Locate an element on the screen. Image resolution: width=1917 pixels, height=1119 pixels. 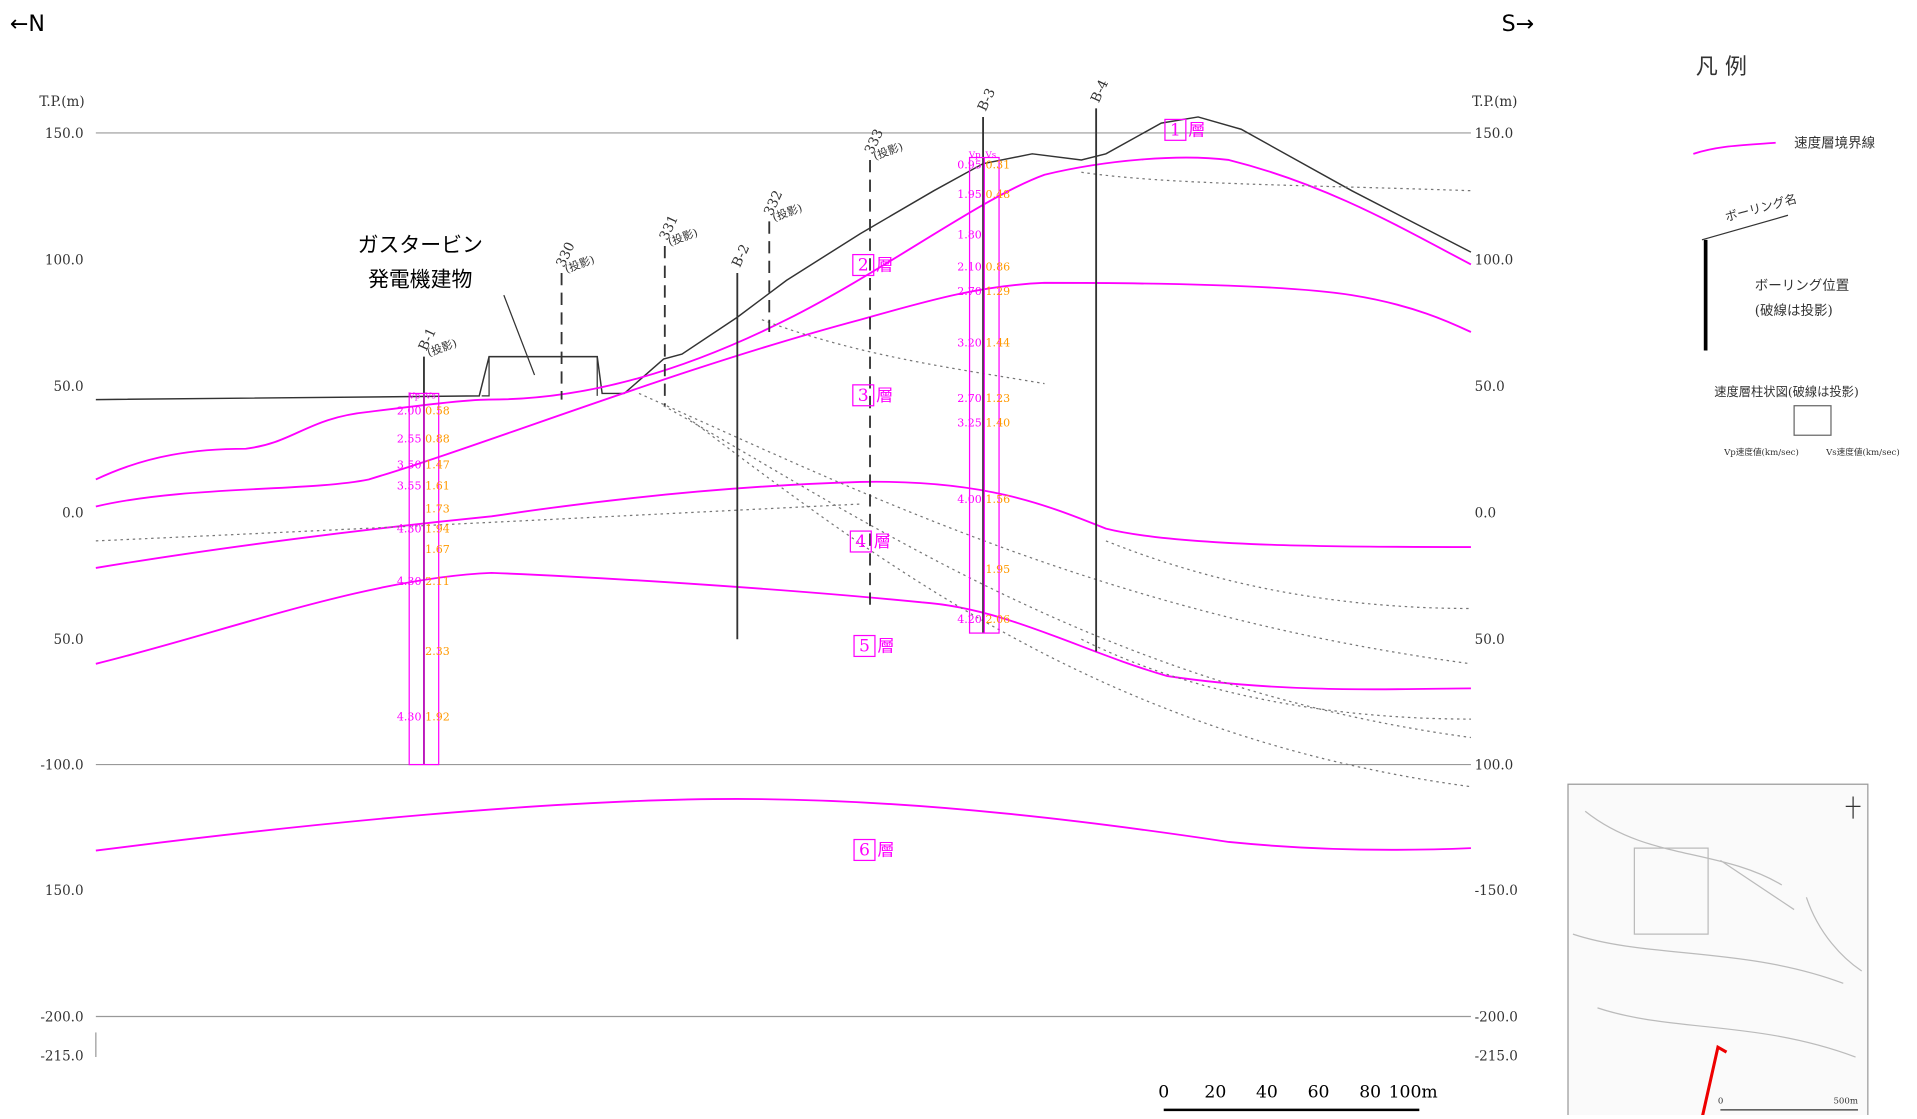
layer-number: 1 is located at coordinates (1175, 130).